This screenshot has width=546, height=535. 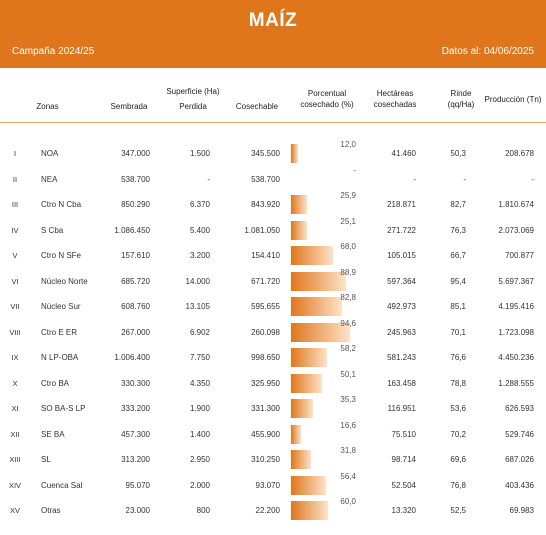 I want to click on hectareas-value: 52.504, so click(x=403, y=485).